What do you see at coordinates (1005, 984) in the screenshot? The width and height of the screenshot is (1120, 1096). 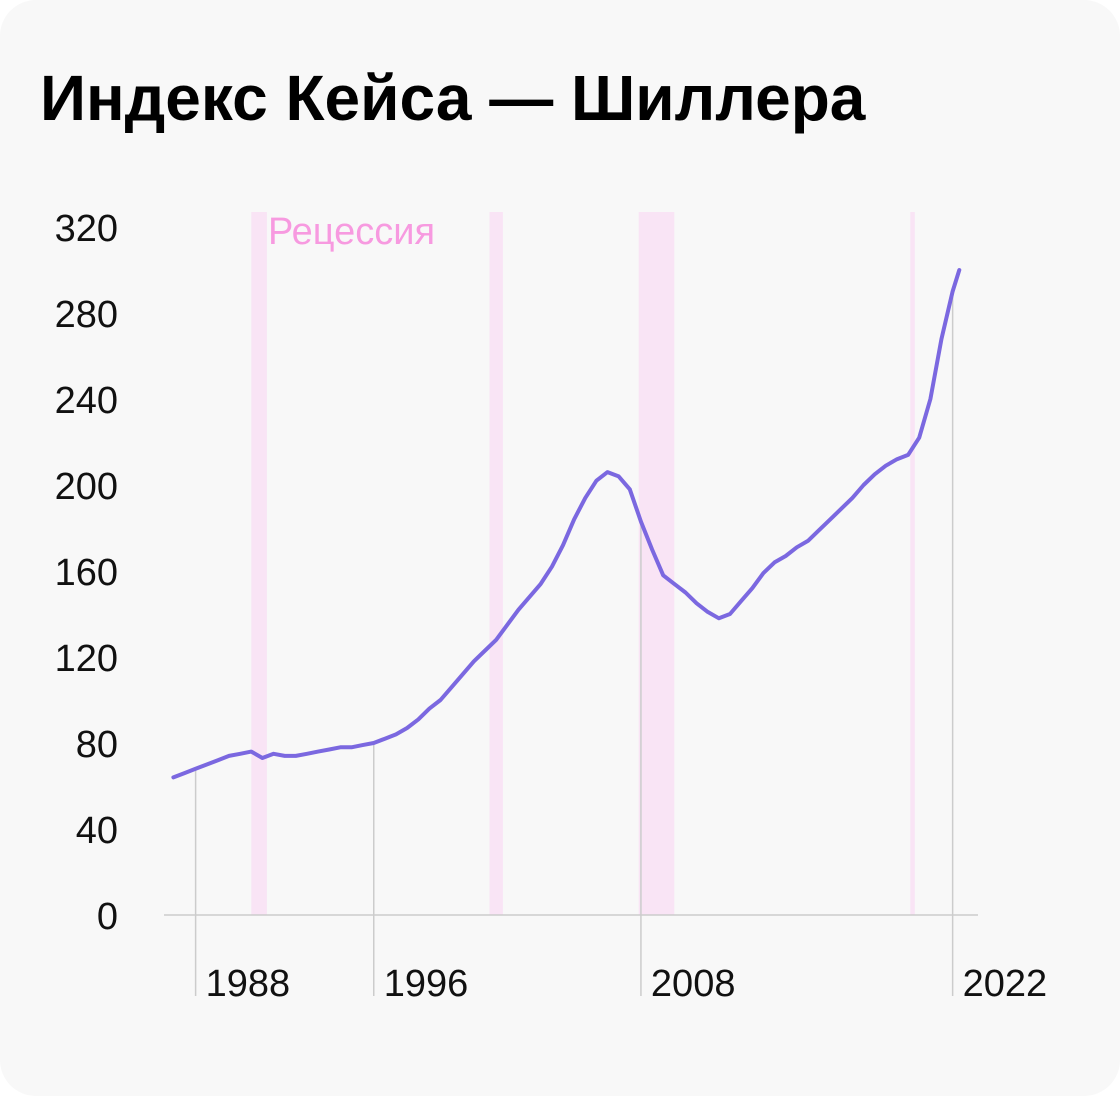 I see `x-tick-label-2022: 2022` at bounding box center [1005, 984].